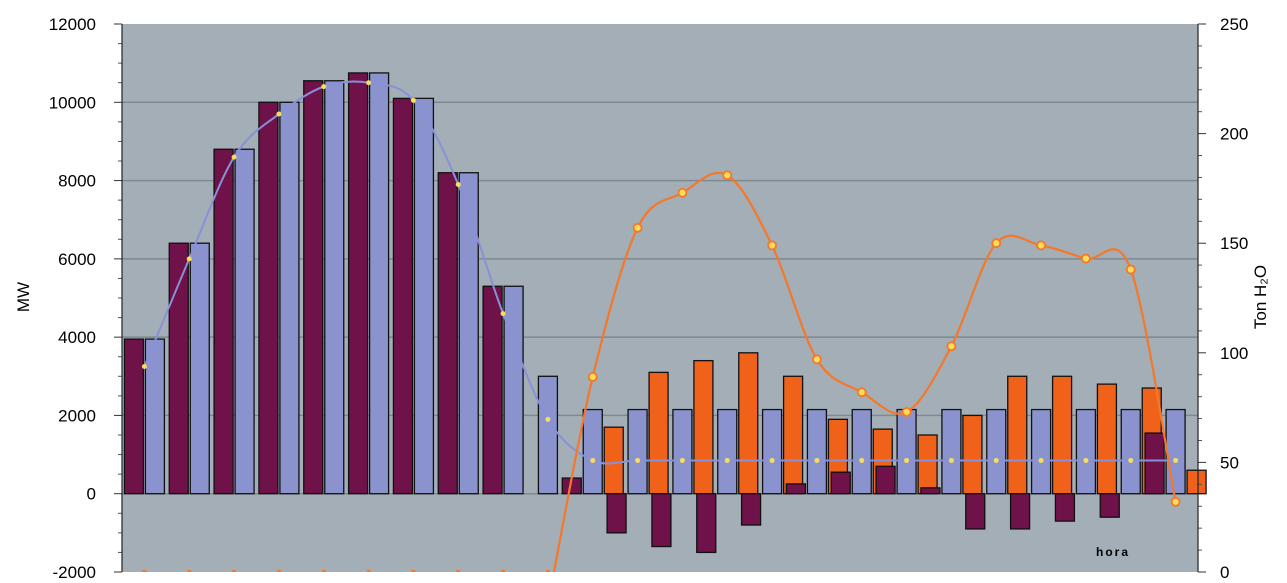 The image size is (1287, 583). Describe the element at coordinates (72, 24) in the screenshot. I see `y-tick-label: 12000` at that location.